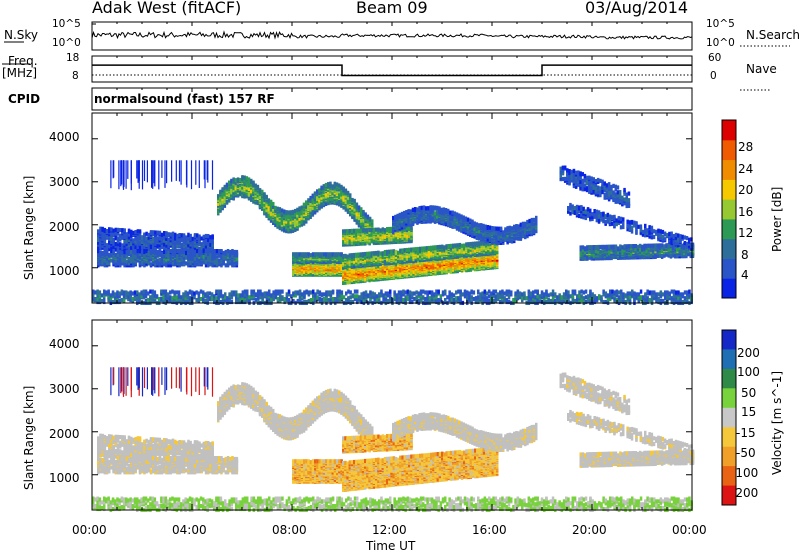 This screenshot has width=800, height=554. What do you see at coordinates (392, 70) in the screenshot?
I see `freq-trace` at bounding box center [392, 70].